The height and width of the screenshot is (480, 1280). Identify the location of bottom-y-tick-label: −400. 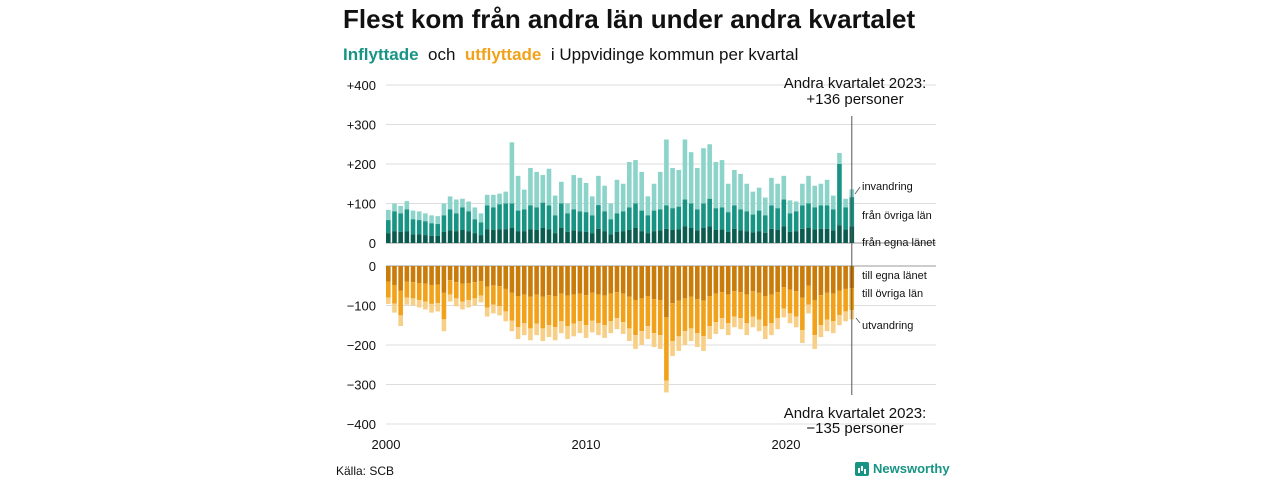
(361, 424).